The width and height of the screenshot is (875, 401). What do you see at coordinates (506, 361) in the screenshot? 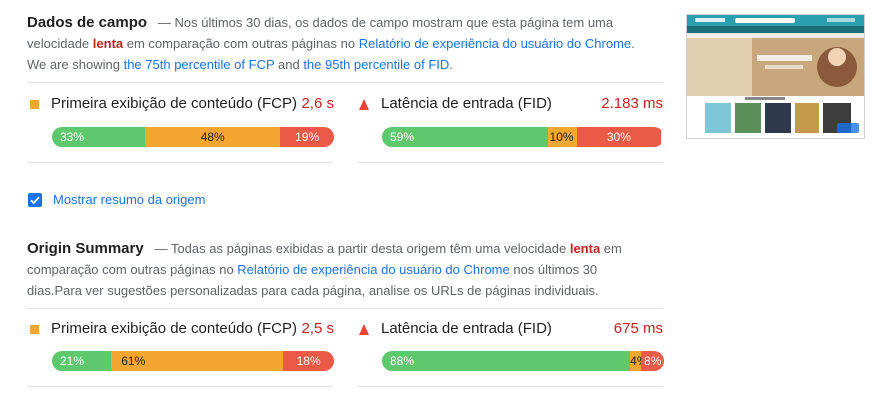
I see `origin-fid-good-segment: 88%` at bounding box center [506, 361].